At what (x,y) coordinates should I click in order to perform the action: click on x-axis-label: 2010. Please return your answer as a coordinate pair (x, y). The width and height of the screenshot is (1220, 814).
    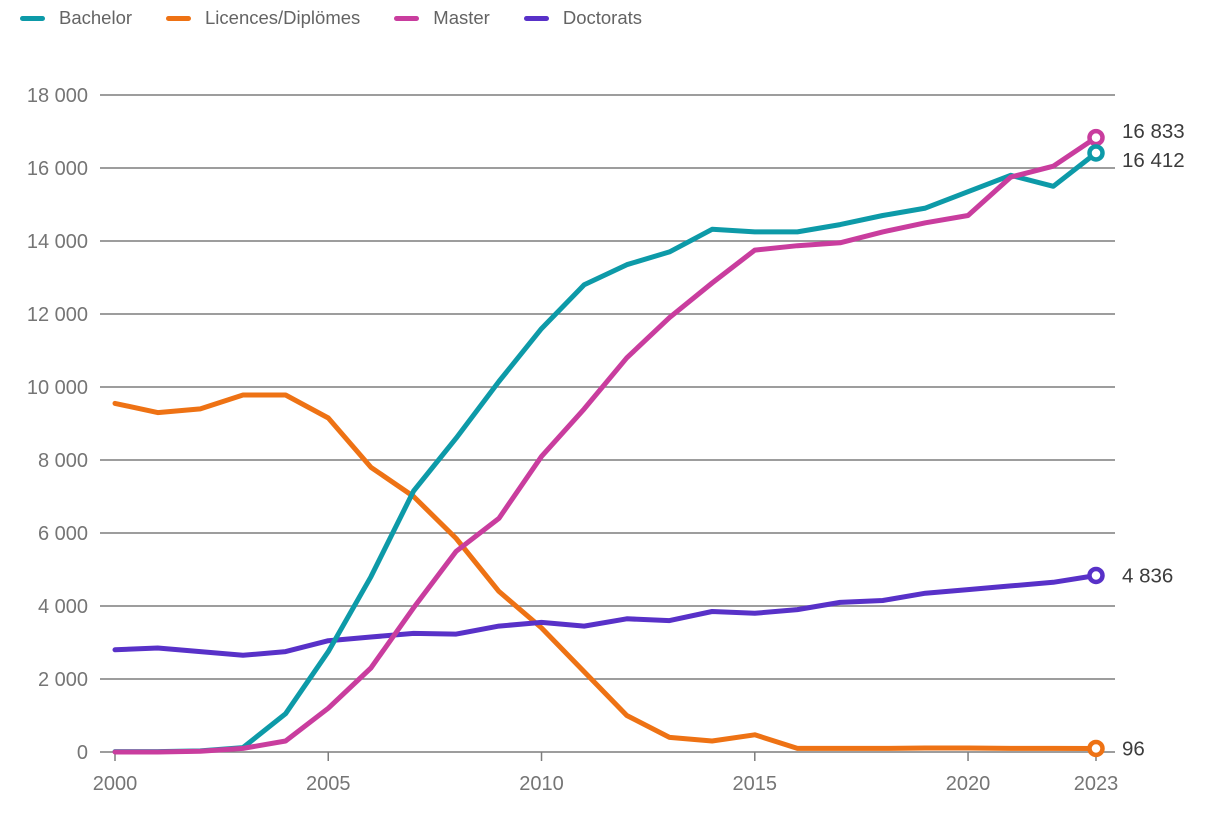
    Looking at the image, I should click on (541, 784).